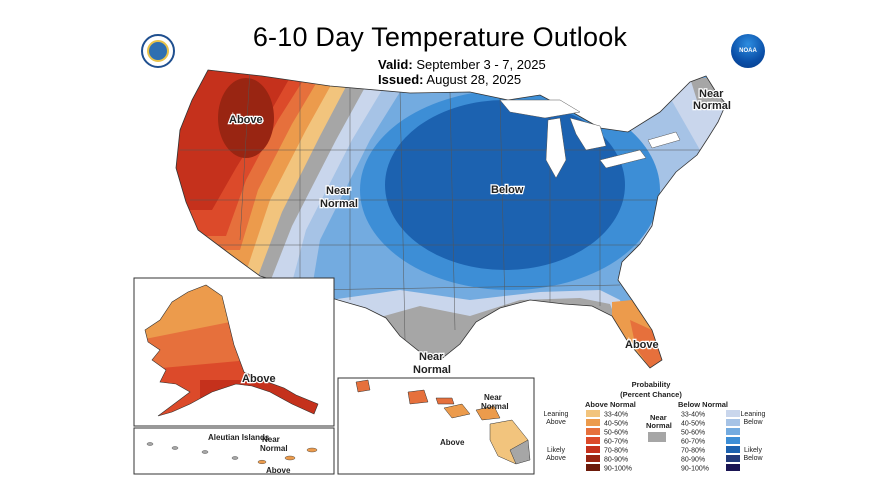 Image resolution: width=880 pixels, height=495 pixels. I want to click on issued-label: Issued:, so click(401, 79).